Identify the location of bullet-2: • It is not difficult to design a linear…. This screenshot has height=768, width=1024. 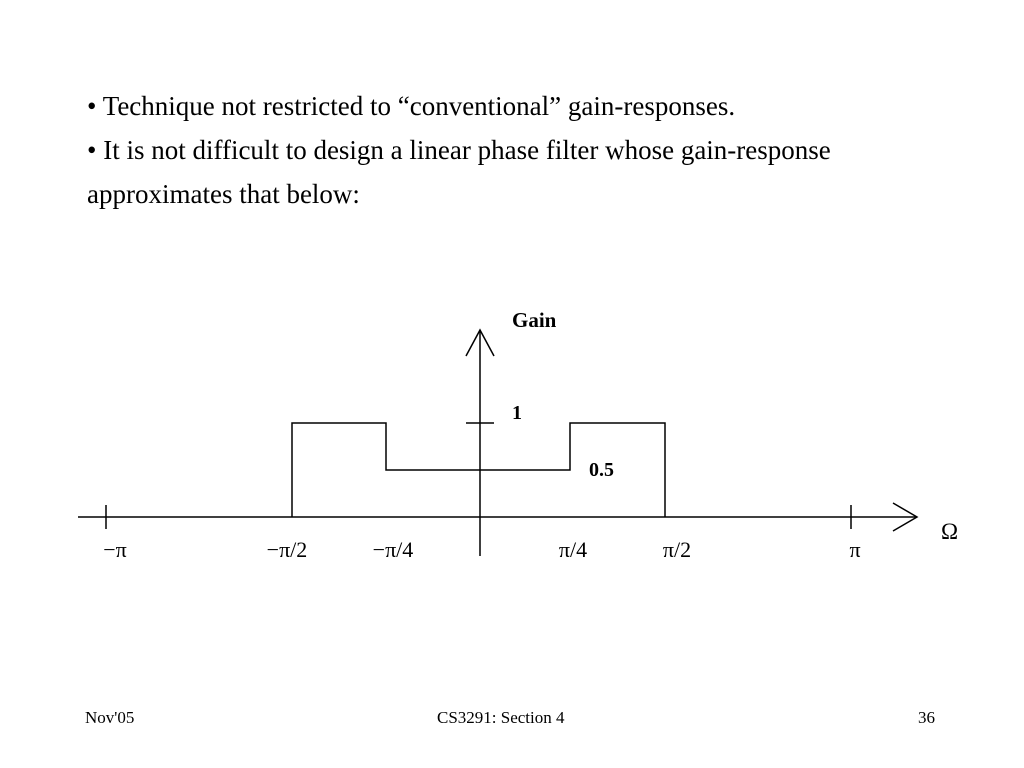
(459, 172).